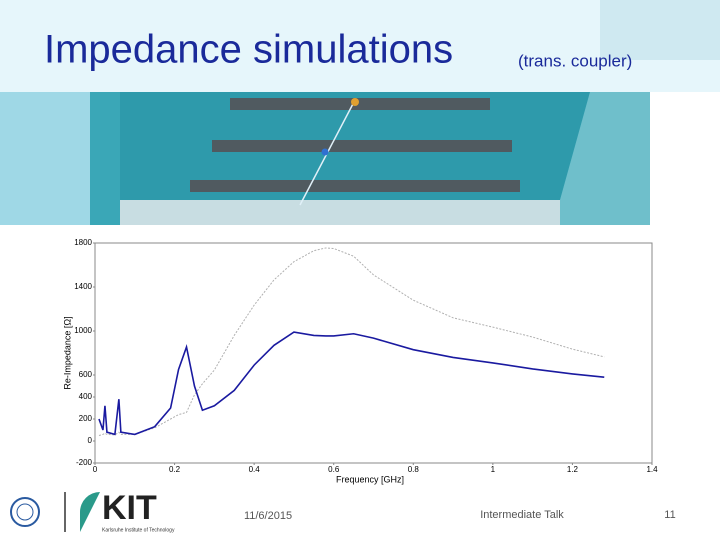  What do you see at coordinates (67, 352) in the screenshot?
I see `y-axis-label: Re-Impedance [Ω]` at bounding box center [67, 352].